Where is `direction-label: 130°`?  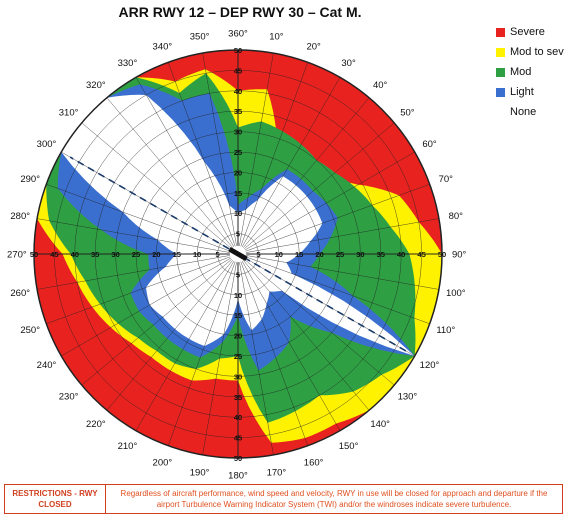 direction-label: 130° is located at coordinates (408, 397).